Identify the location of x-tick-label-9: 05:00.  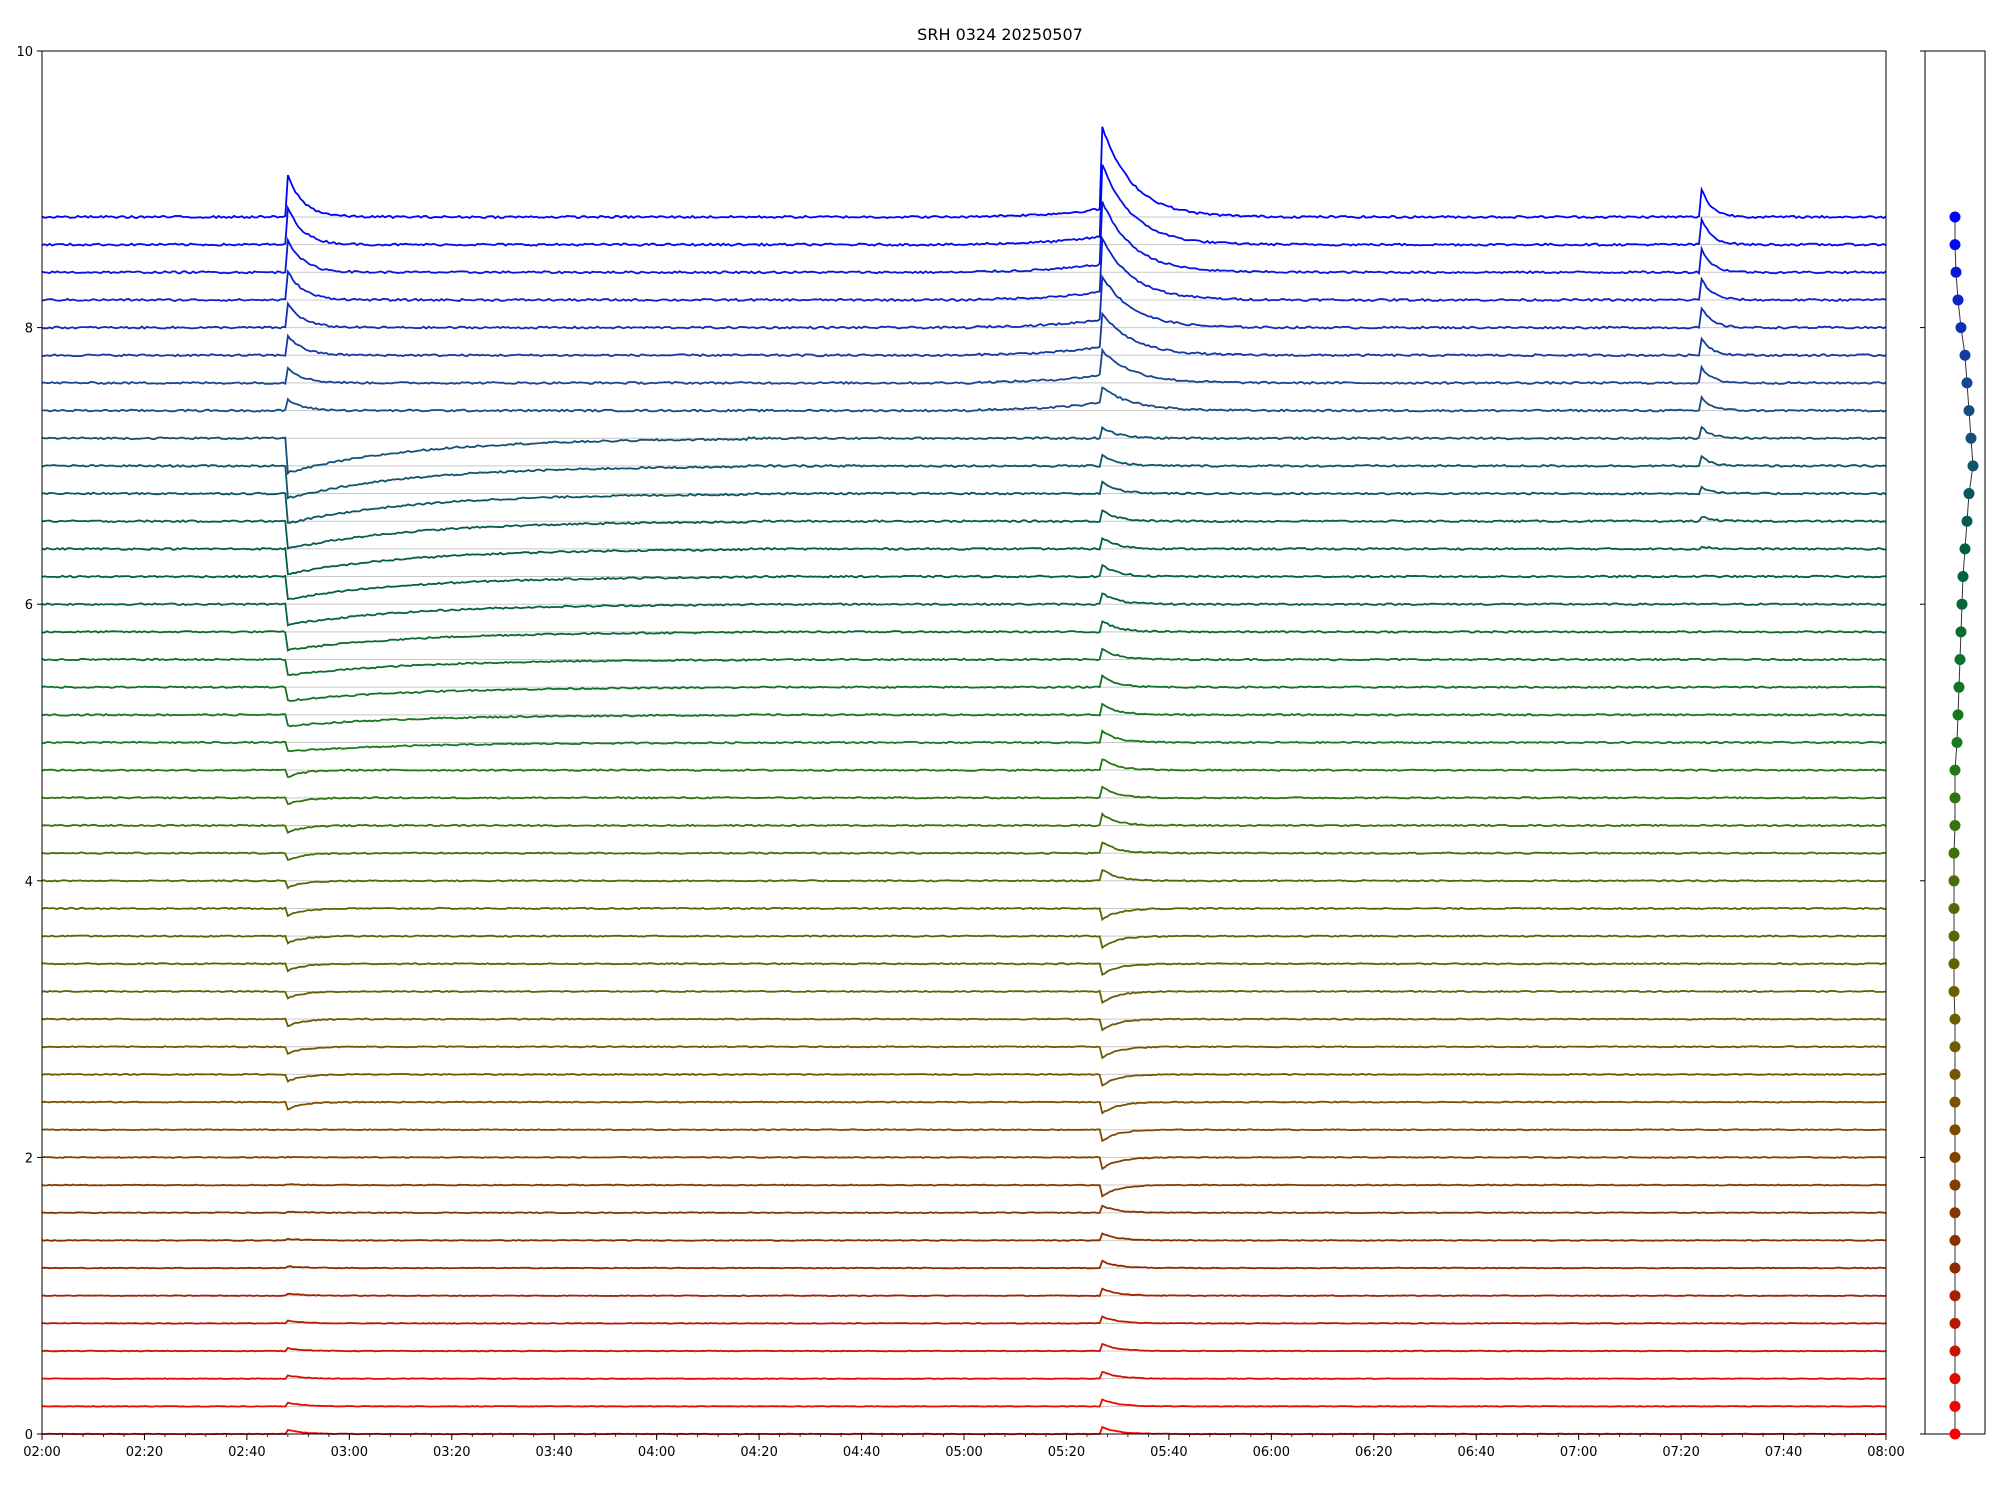
(963, 1452).